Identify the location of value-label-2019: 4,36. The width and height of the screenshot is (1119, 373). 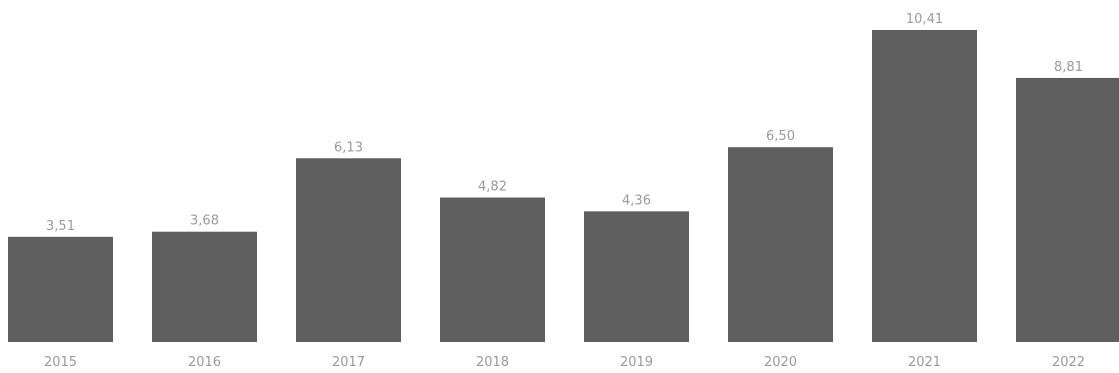
(636, 200).